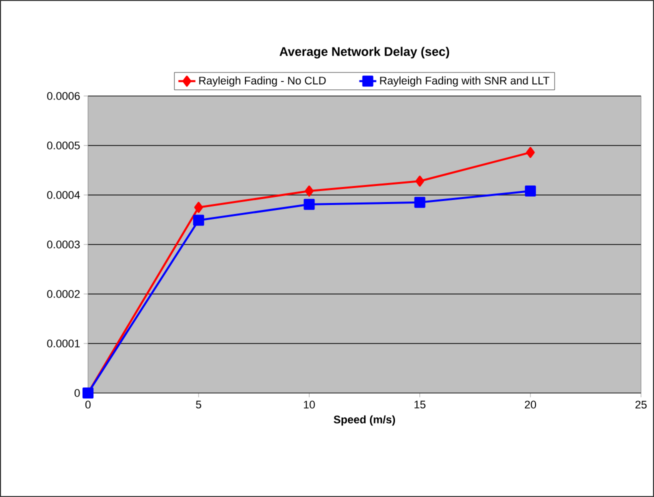 This screenshot has height=497, width=654. What do you see at coordinates (365, 52) in the screenshot?
I see `chart-title: Average Network Delay (sec)` at bounding box center [365, 52].